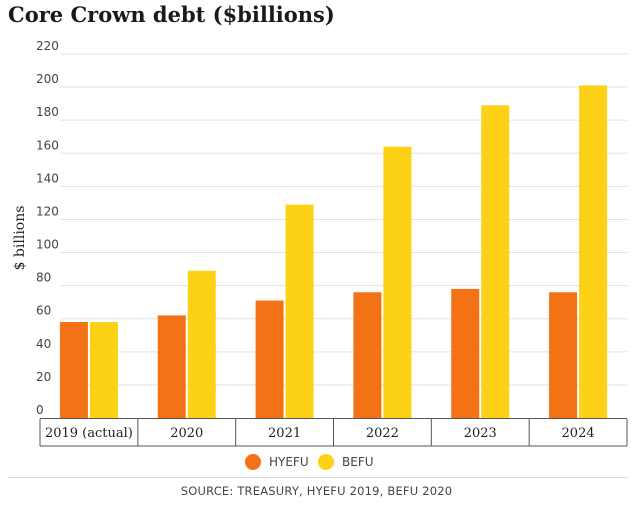  What do you see at coordinates (20, 238) in the screenshot?
I see `y-axis-label: $ billions` at bounding box center [20, 238].